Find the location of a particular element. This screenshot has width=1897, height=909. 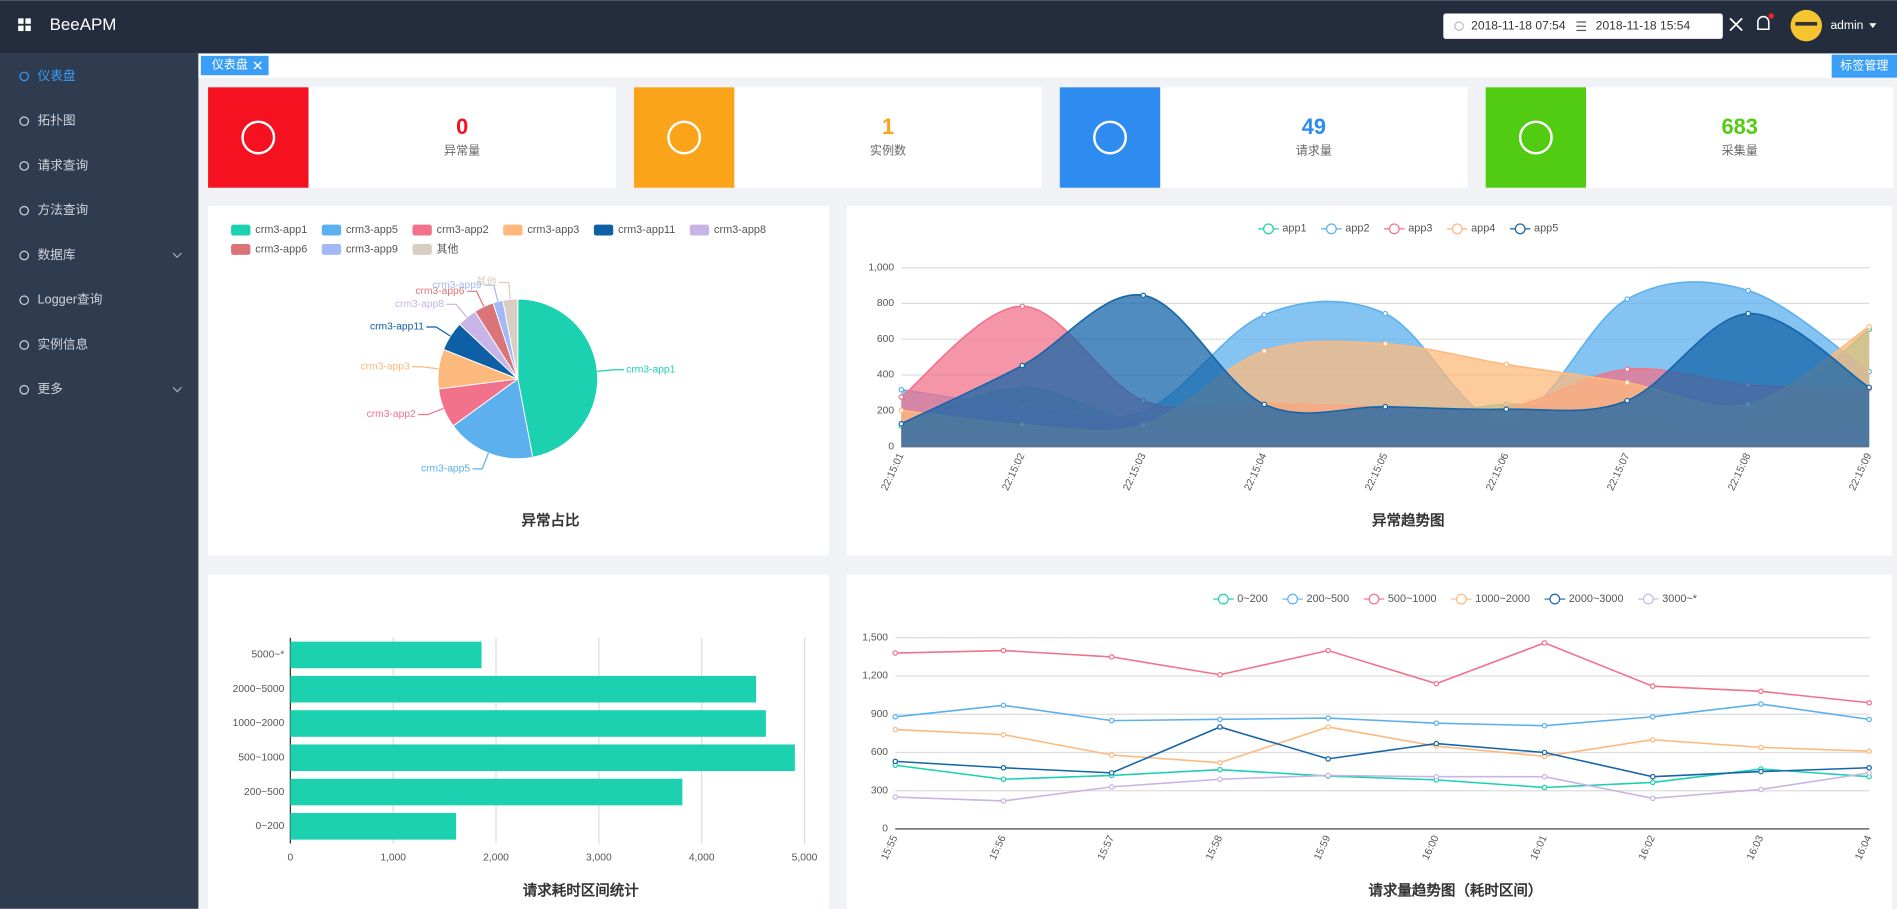

y-tick-label: 0 is located at coordinates (891, 446).